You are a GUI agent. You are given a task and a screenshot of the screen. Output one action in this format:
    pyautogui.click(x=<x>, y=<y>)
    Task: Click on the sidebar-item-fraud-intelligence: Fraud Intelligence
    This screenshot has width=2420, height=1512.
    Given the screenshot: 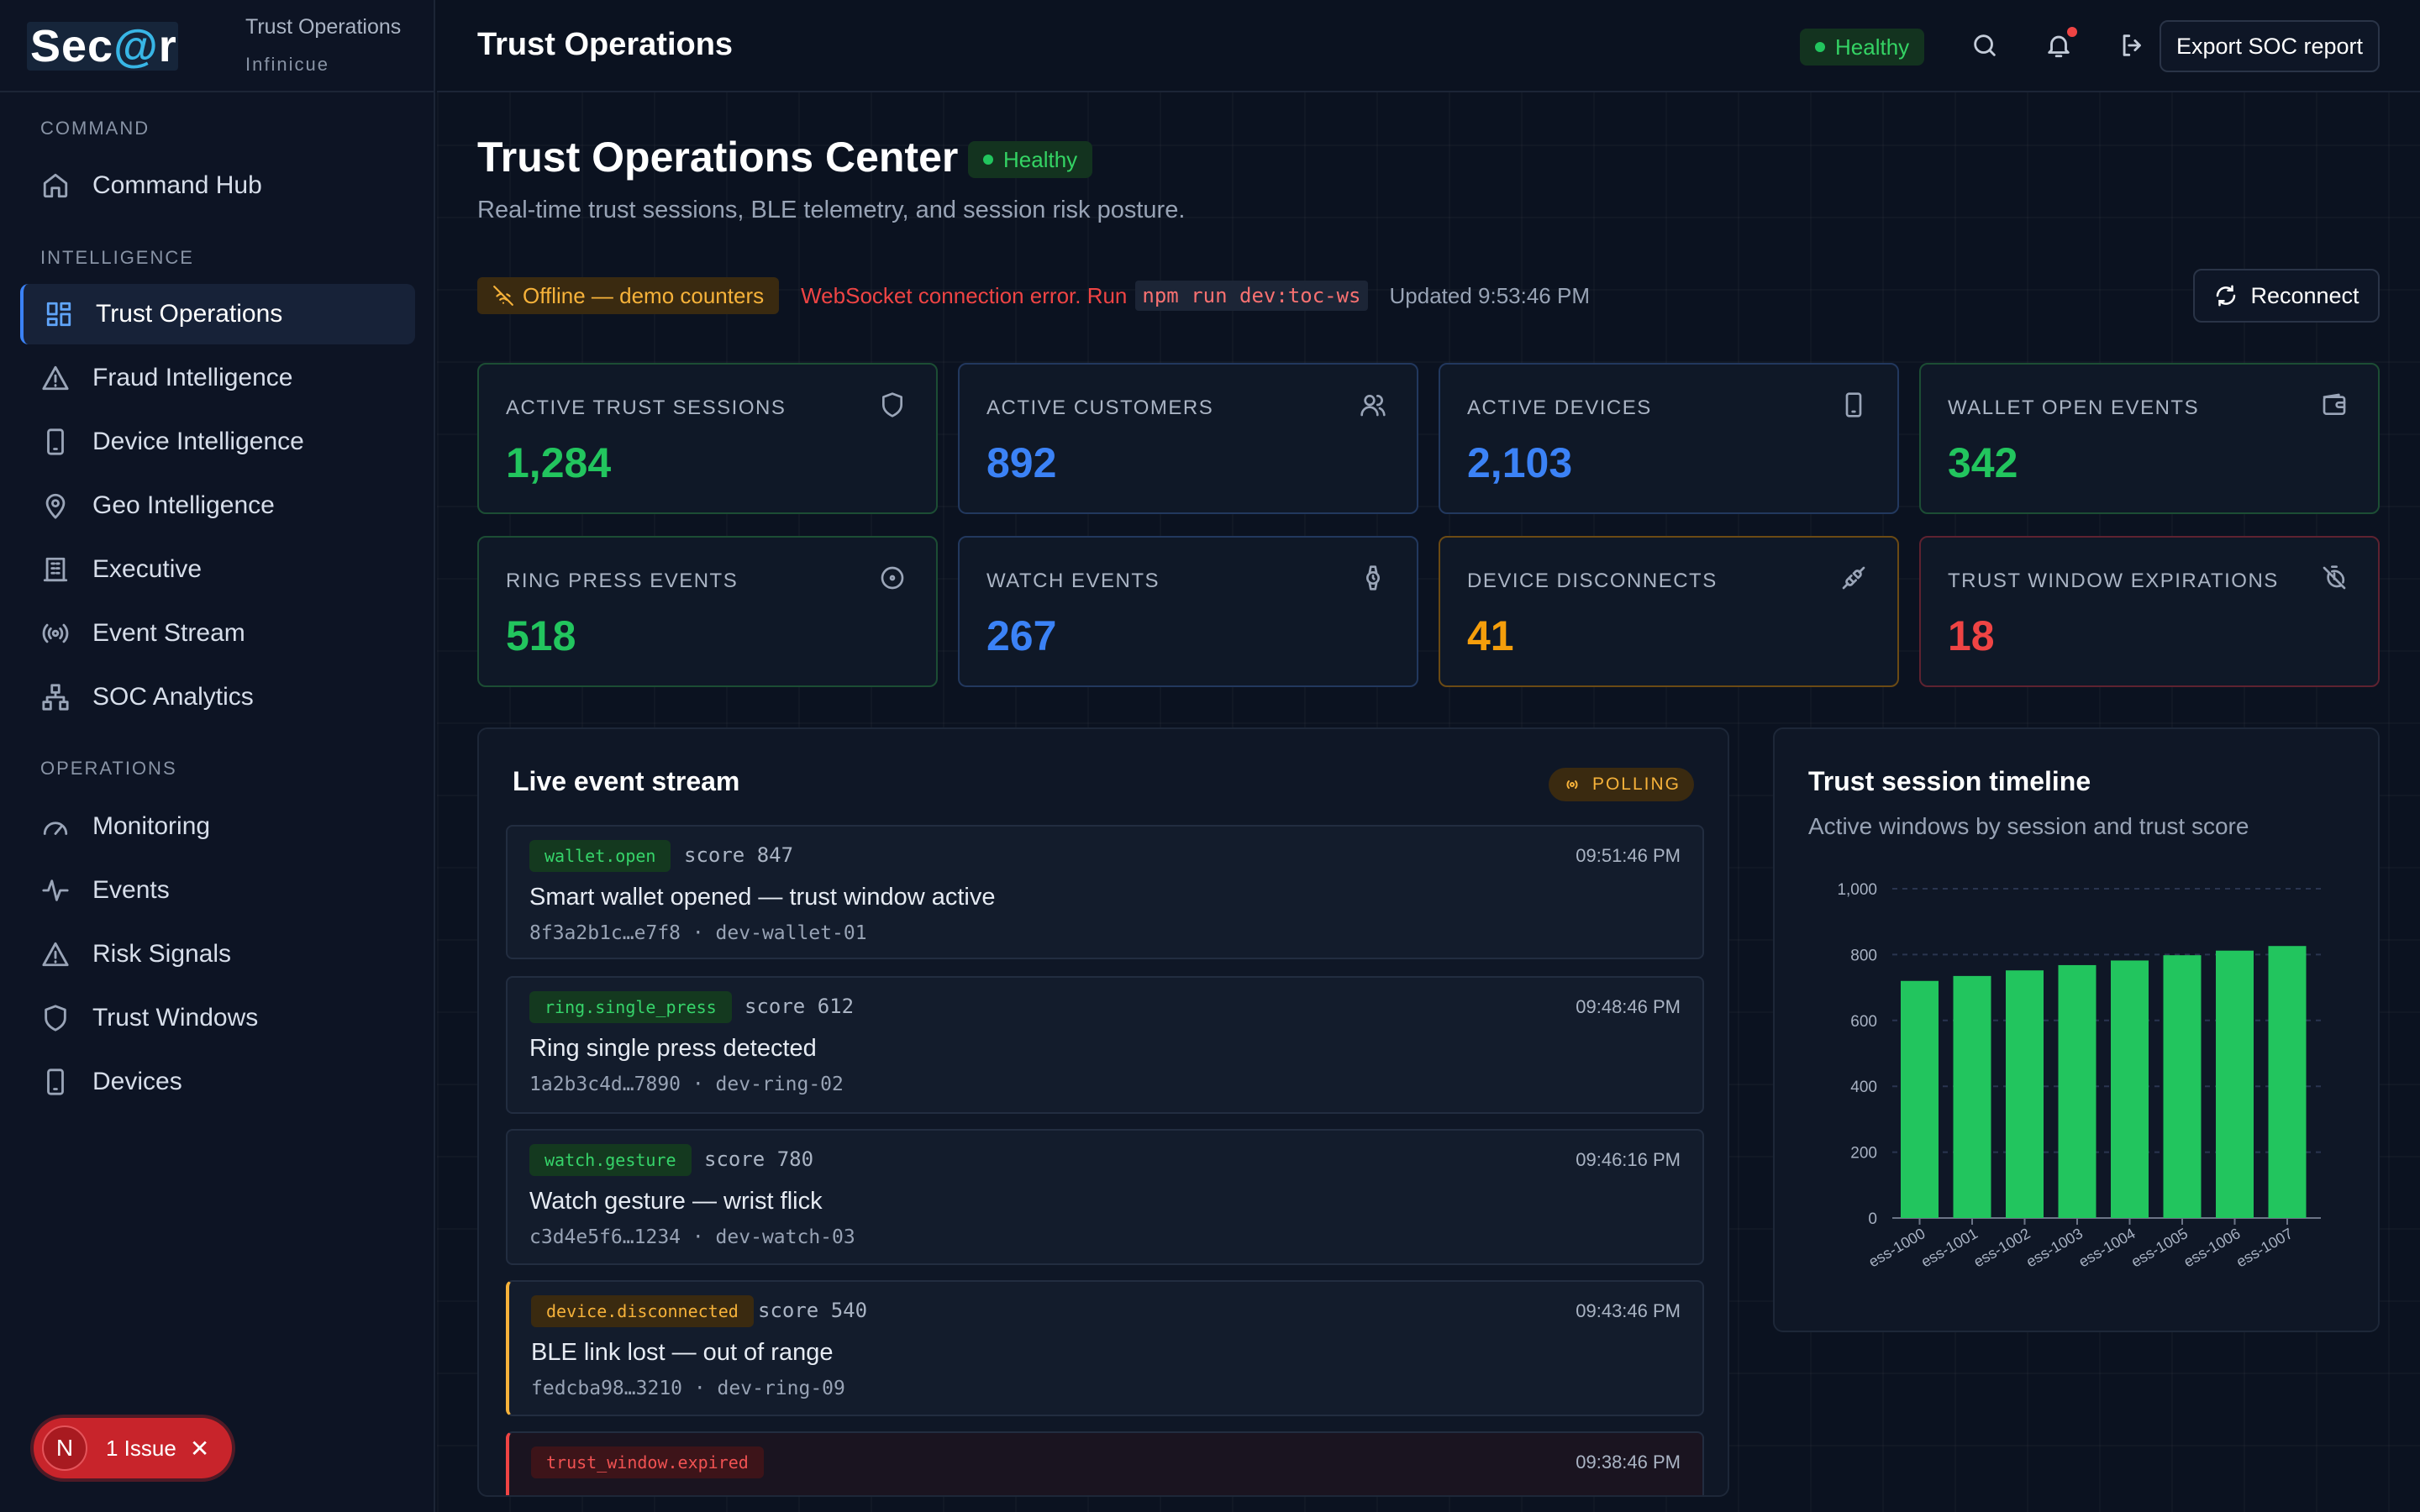 What is the action you would take?
    pyautogui.click(x=218, y=378)
    